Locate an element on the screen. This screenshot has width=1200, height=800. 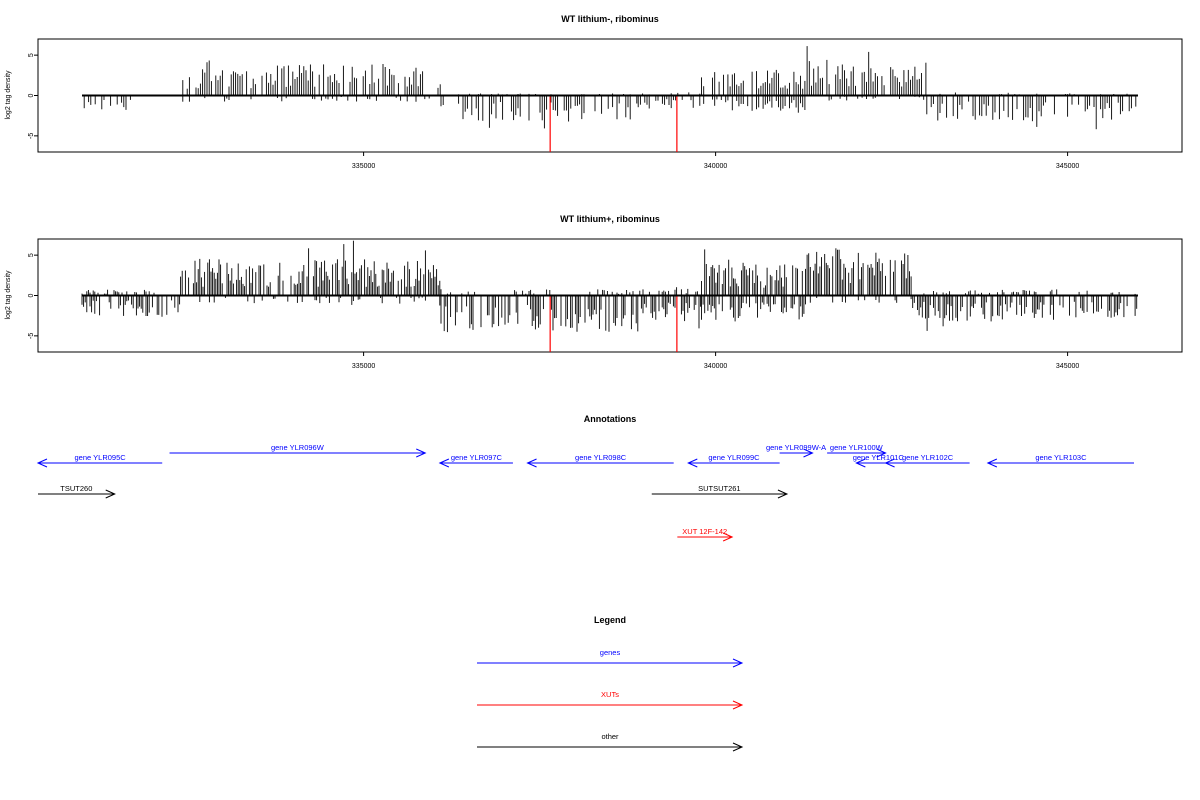
feature-gene: gene YLR100W is located at coordinates (857, 450).